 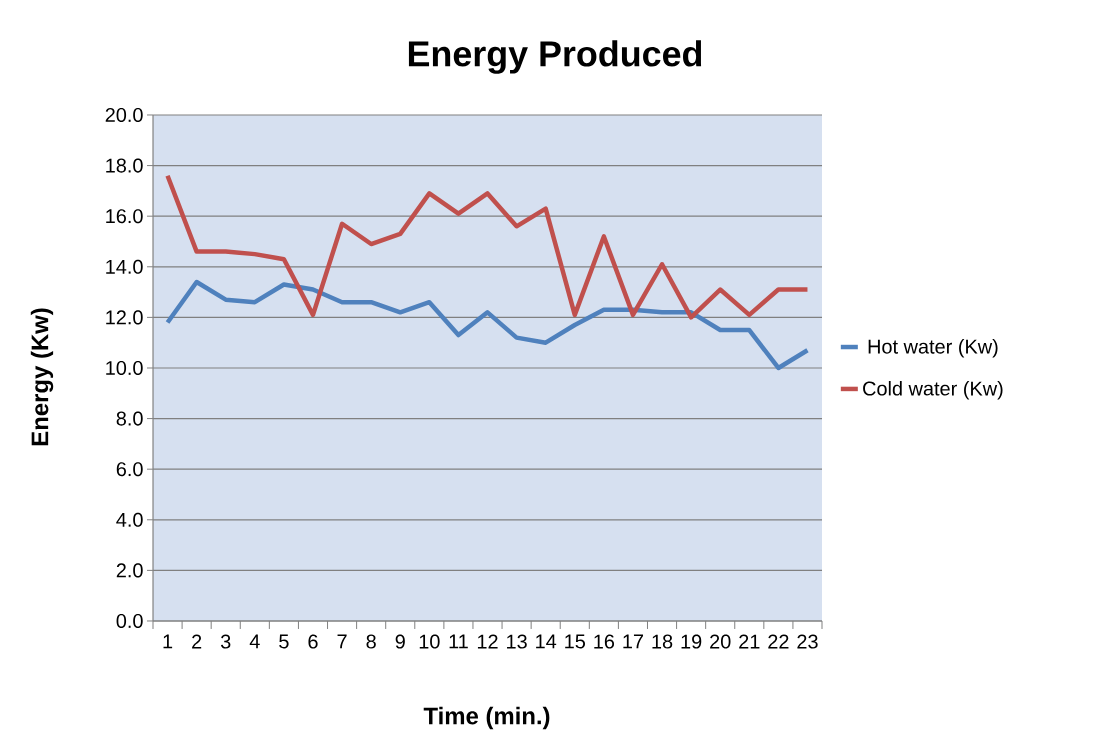 What do you see at coordinates (342, 641) in the screenshot?
I see `x-tick-label: 7` at bounding box center [342, 641].